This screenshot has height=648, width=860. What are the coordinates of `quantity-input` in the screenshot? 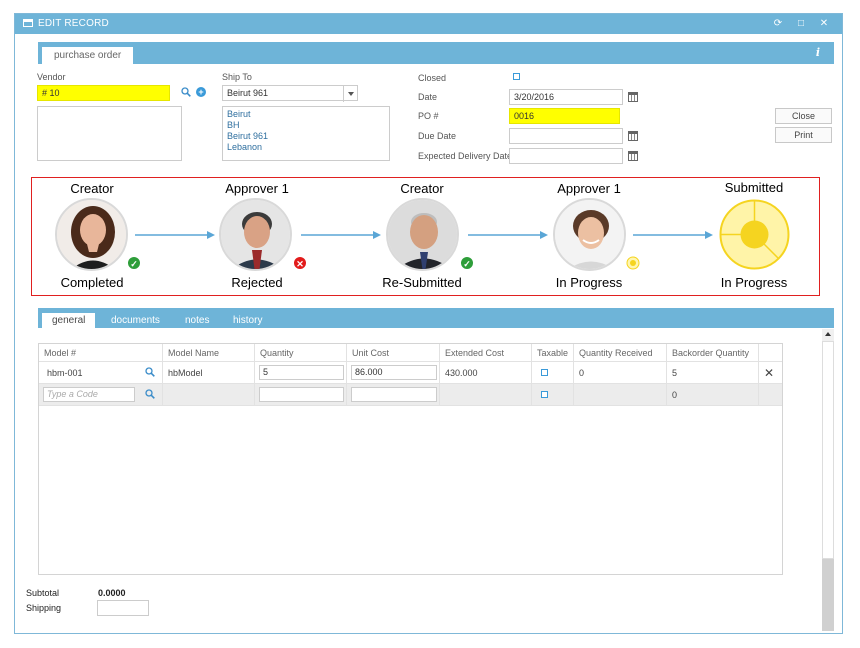 It's located at (301, 394).